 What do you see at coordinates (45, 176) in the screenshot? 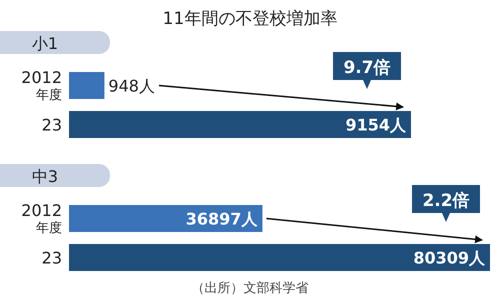
I see `chart-subtitle: 中3` at bounding box center [45, 176].